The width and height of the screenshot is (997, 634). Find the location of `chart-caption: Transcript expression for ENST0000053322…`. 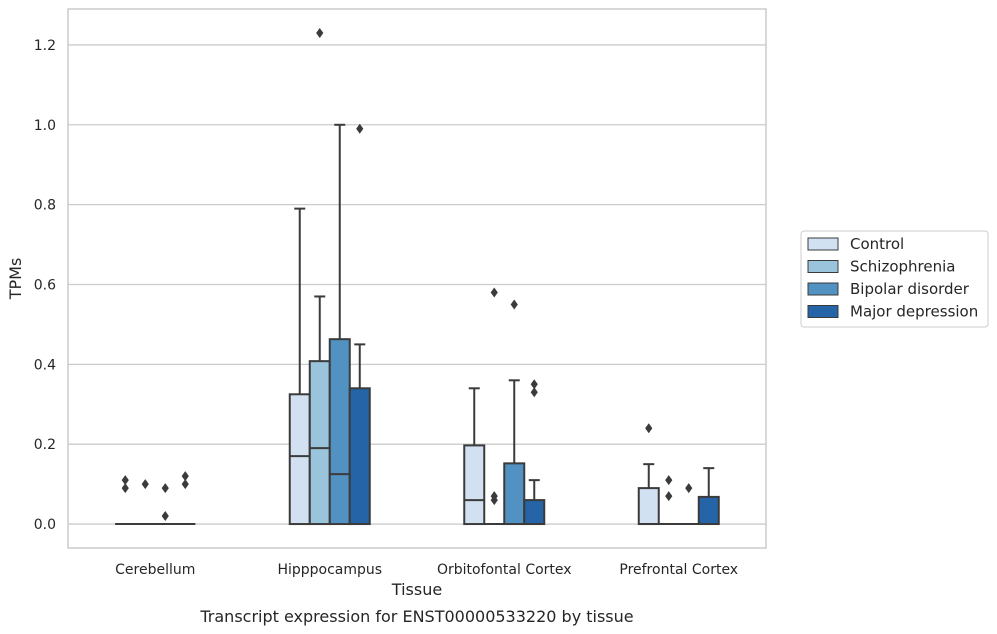

chart-caption: Transcript expression for ENST0000053322… is located at coordinates (416, 616).